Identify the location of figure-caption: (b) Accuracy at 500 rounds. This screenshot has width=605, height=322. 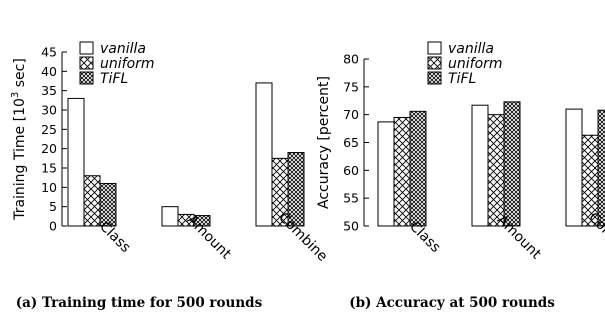
(452, 303).